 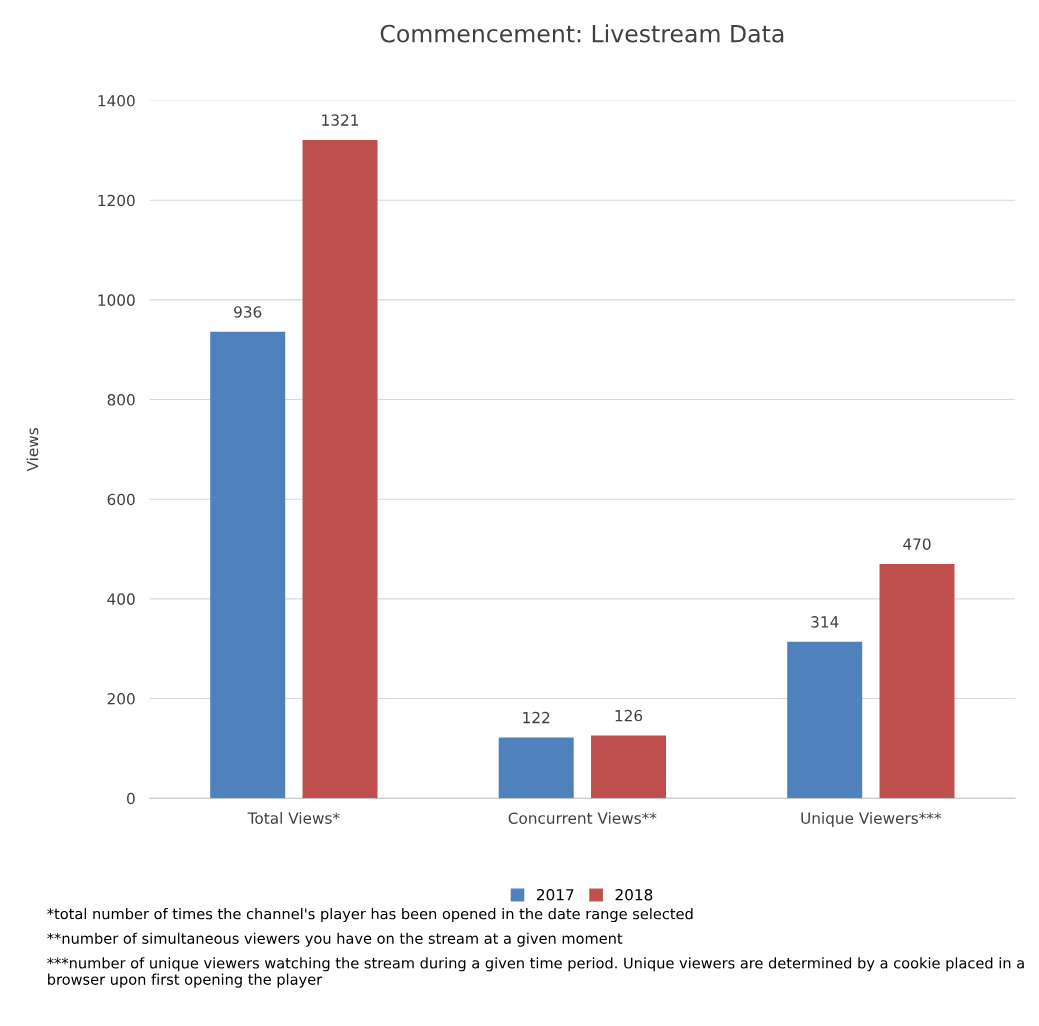 What do you see at coordinates (116, 101) in the screenshot?
I see `y-tick-label: 1400` at bounding box center [116, 101].